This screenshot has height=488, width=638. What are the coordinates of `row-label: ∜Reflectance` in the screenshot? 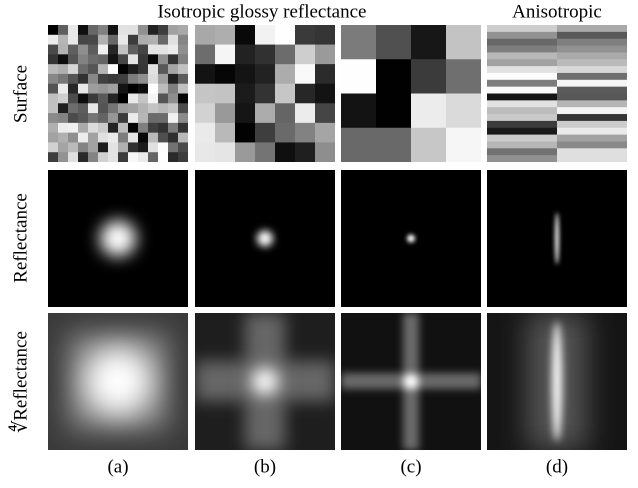 It's located at (19, 382).